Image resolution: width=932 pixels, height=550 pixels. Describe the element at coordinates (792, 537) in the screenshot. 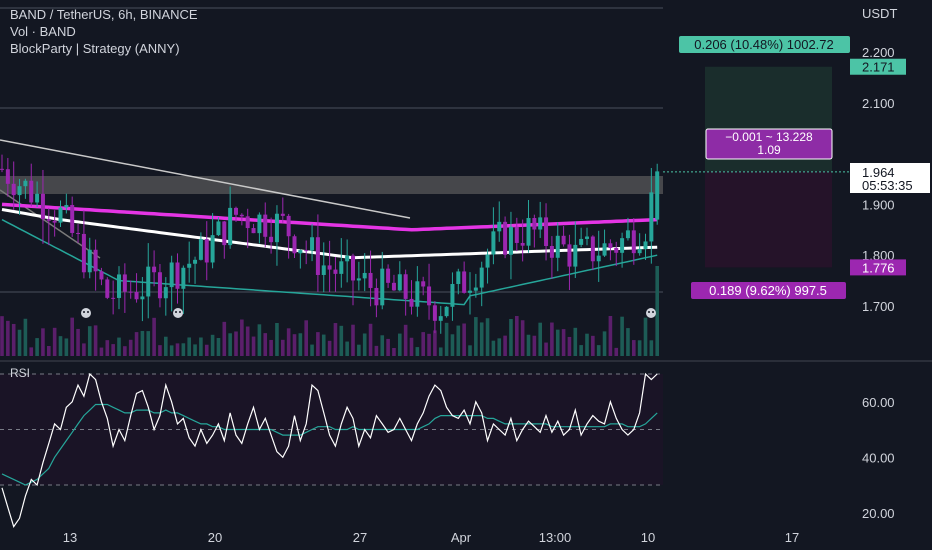

I see `time-tick: 17` at that location.